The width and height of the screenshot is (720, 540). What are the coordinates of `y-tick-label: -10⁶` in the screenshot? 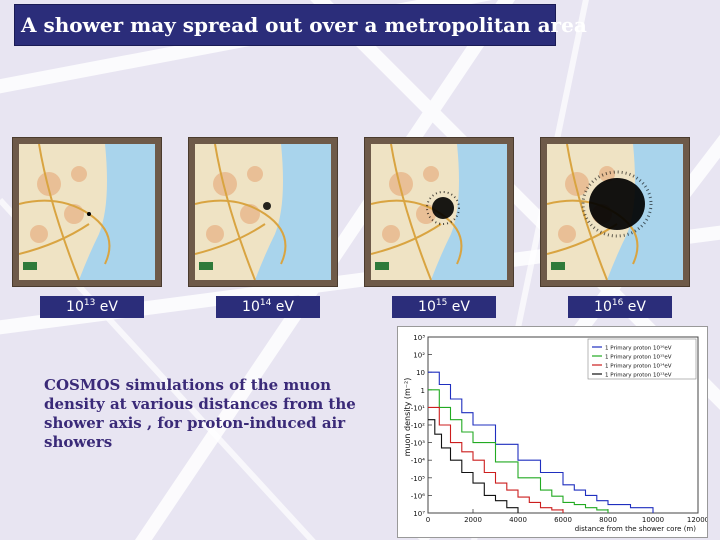 It's located at (418, 496).